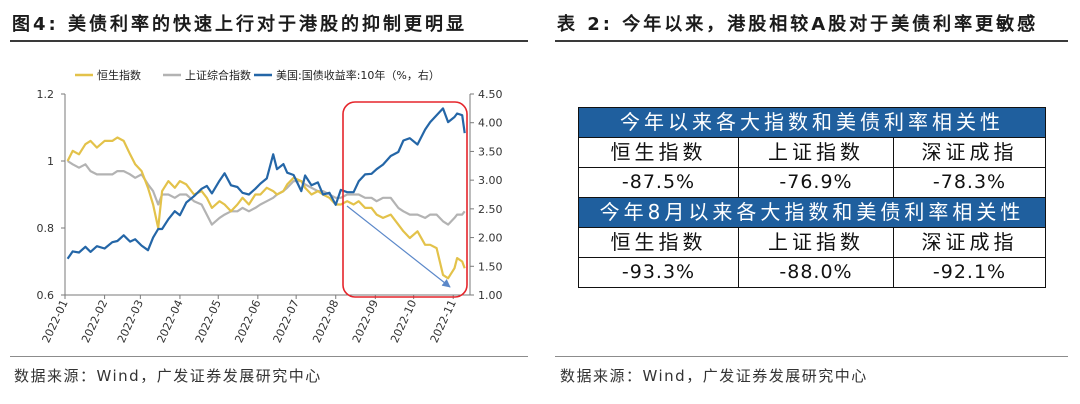 Image resolution: width=1080 pixels, height=404 pixels. I want to click on right-axis-tick-label: 4.00, so click(490, 123).